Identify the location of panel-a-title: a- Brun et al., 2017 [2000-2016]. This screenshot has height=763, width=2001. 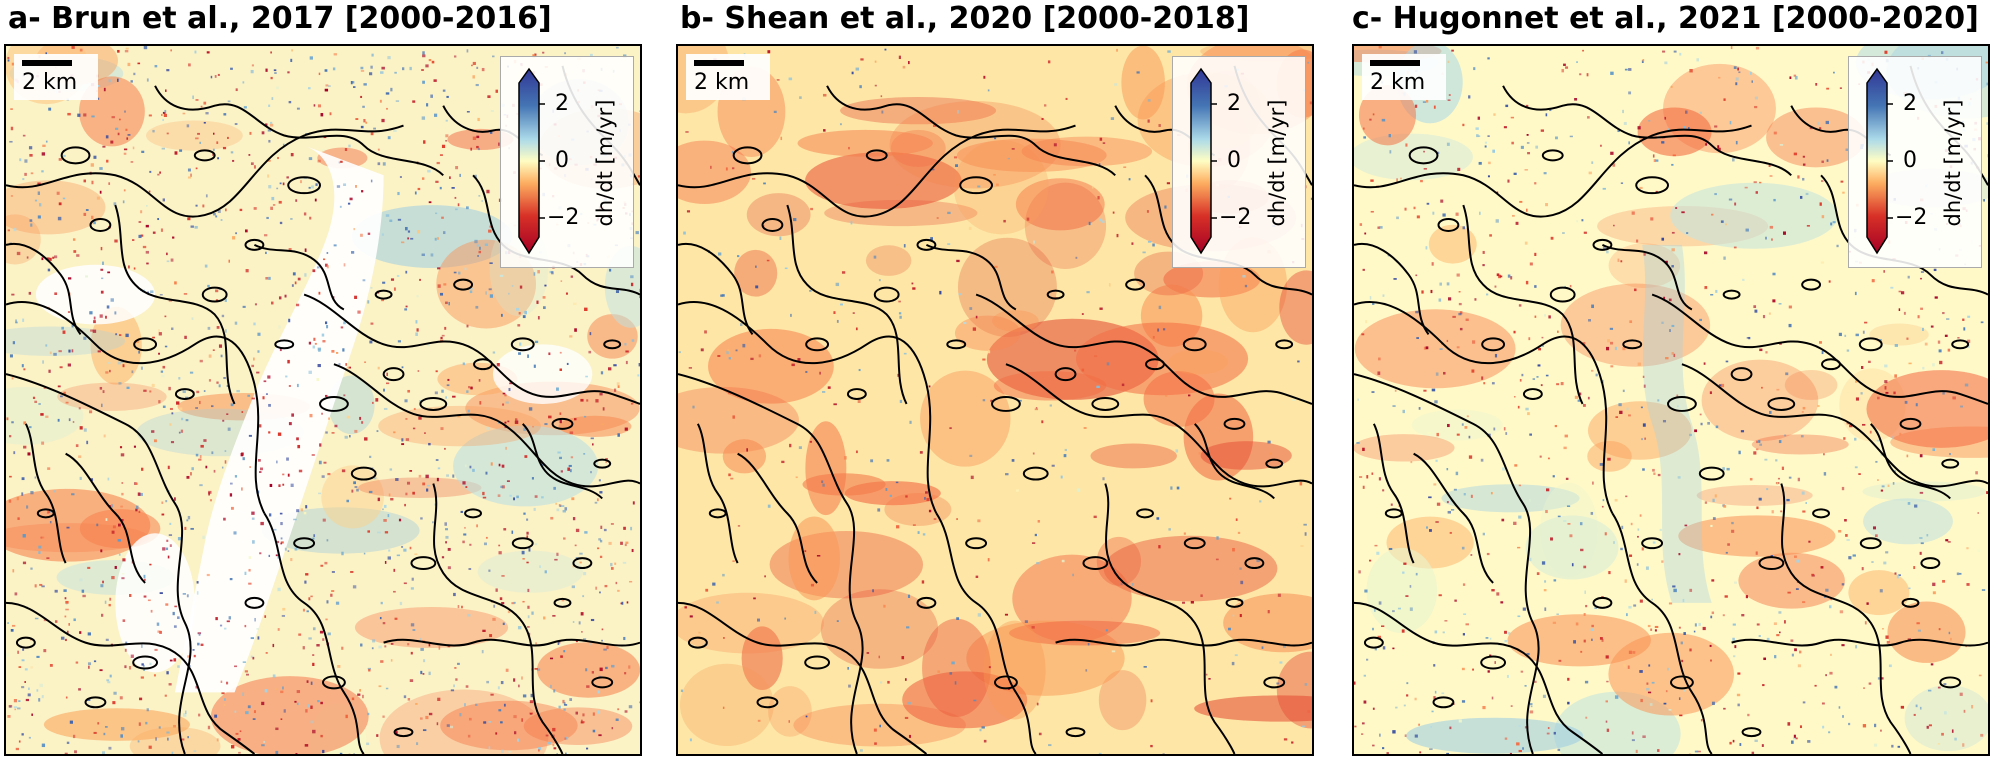
(280, 18).